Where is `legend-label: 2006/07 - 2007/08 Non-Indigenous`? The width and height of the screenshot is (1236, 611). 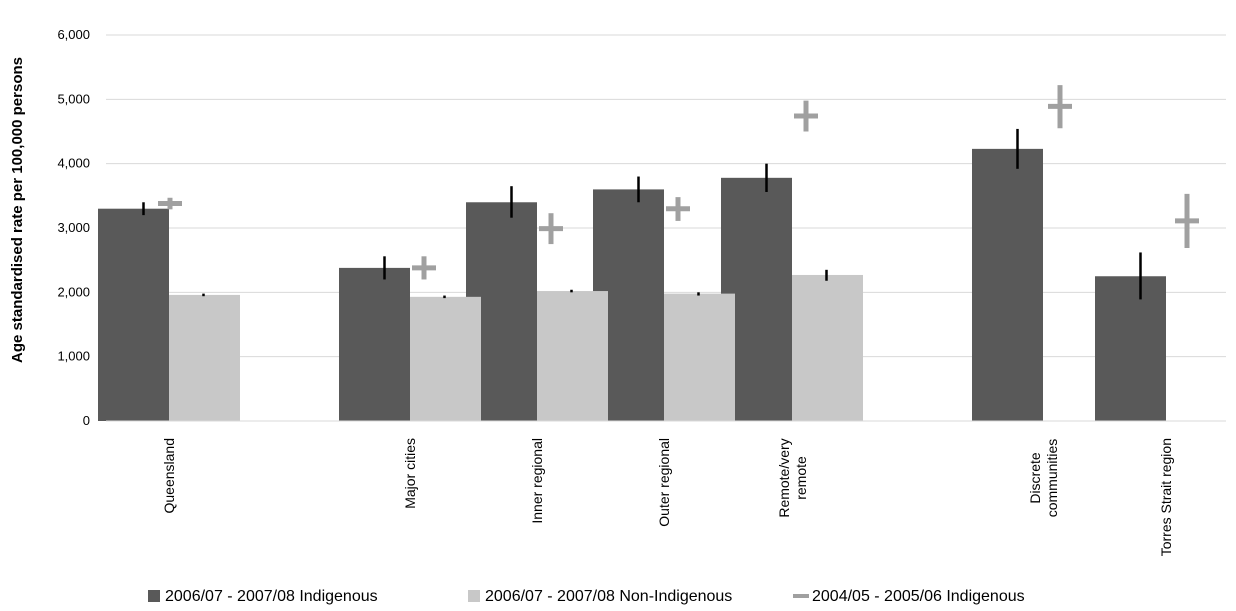
legend-label: 2006/07 - 2007/08 Non-Indigenous is located at coordinates (608, 596).